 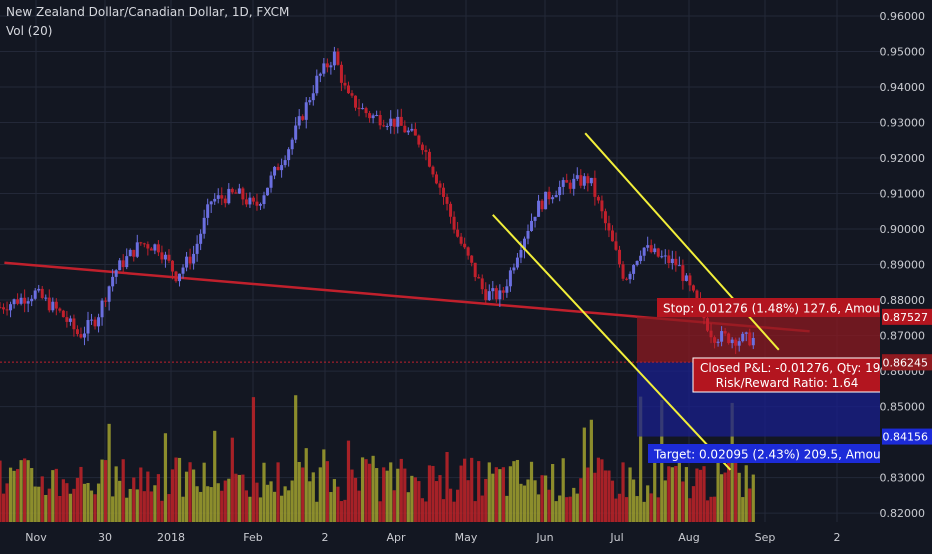 What do you see at coordinates (903, 265) in the screenshot?
I see `price-tick-label: 0.89000` at bounding box center [903, 265].